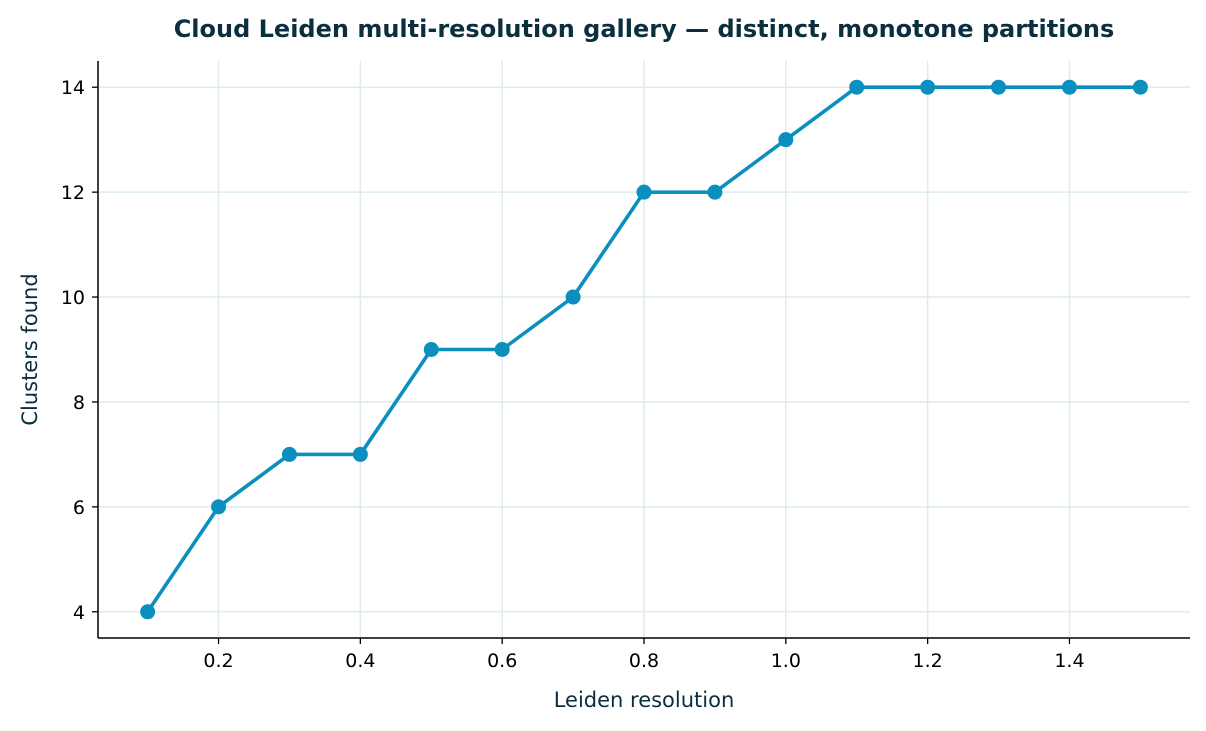 The width and height of the screenshot is (1206, 731). What do you see at coordinates (360, 661) in the screenshot?
I see `x-tick-label: 0.4` at bounding box center [360, 661].